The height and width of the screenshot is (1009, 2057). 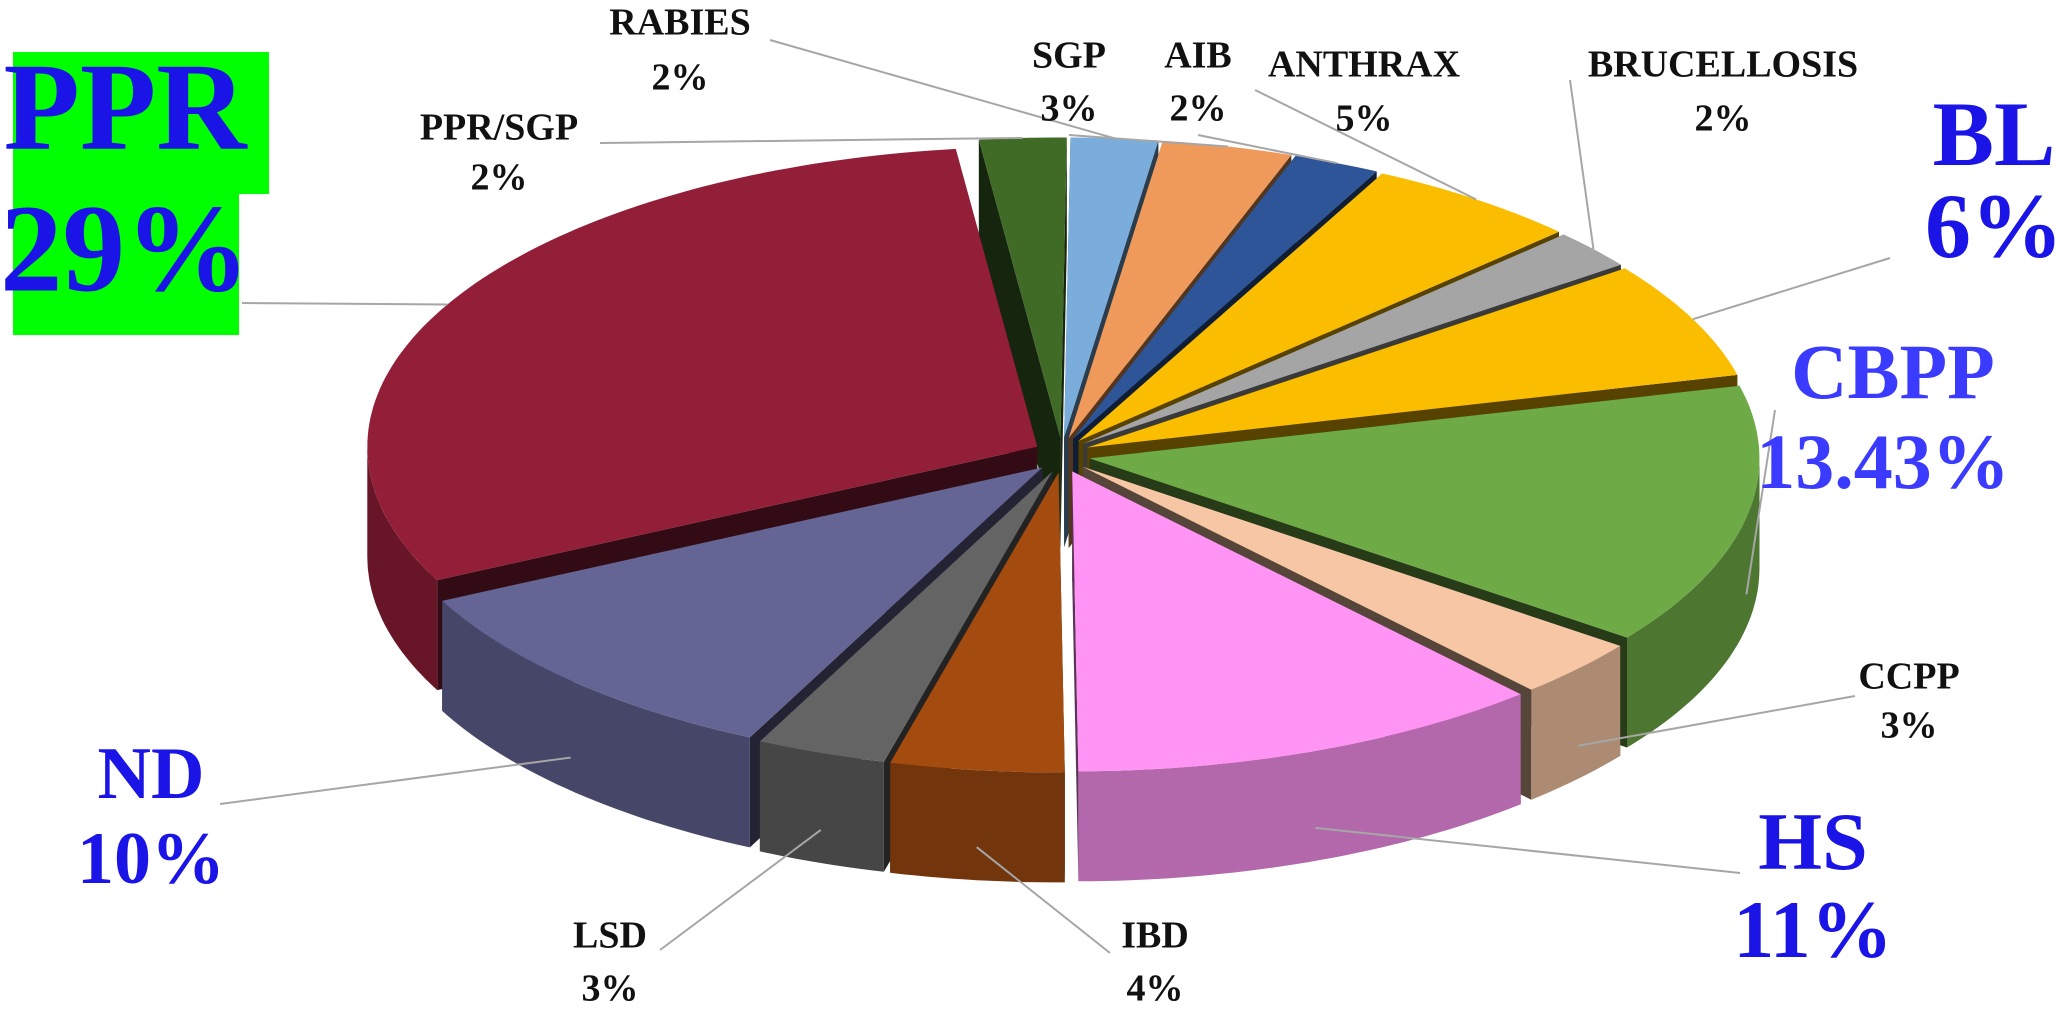 I want to click on data-label-value: 13.43%, so click(x=1883, y=461).